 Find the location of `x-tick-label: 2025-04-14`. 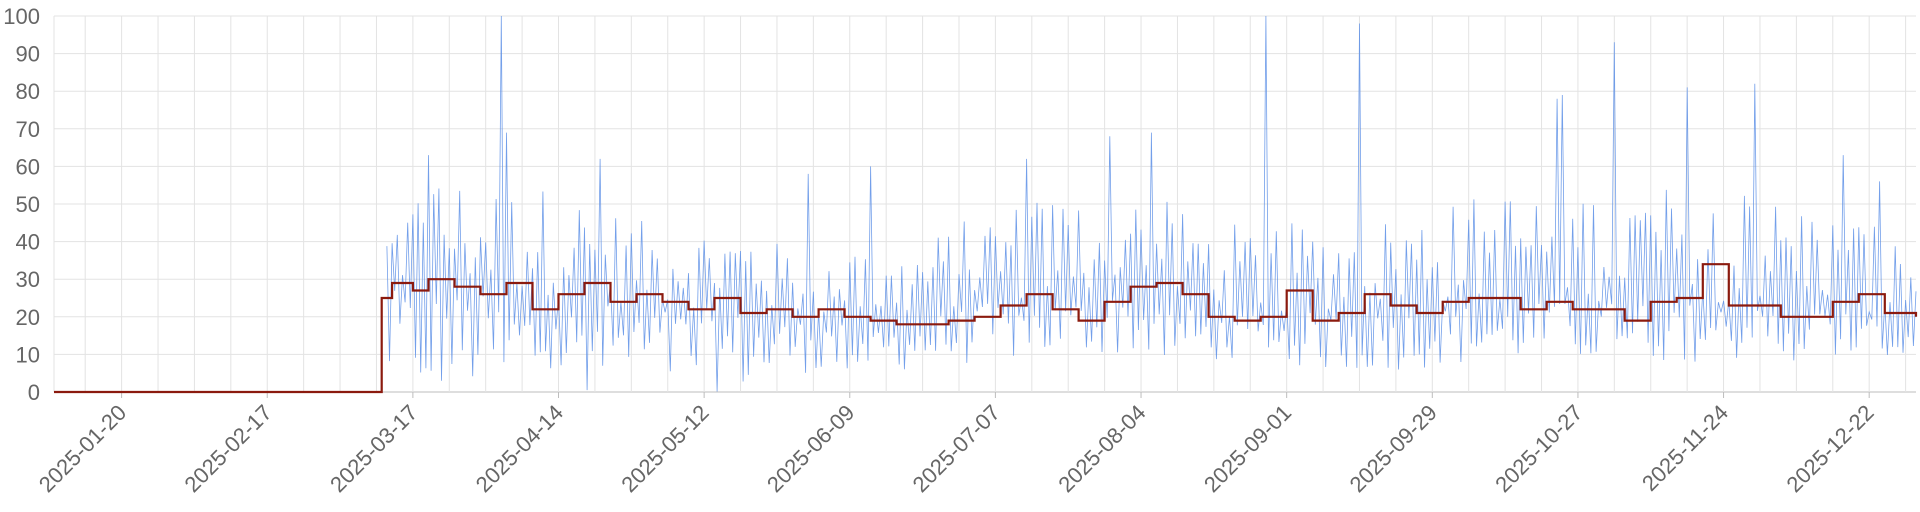

x-tick-label: 2025-04-14 is located at coordinates (519, 448).